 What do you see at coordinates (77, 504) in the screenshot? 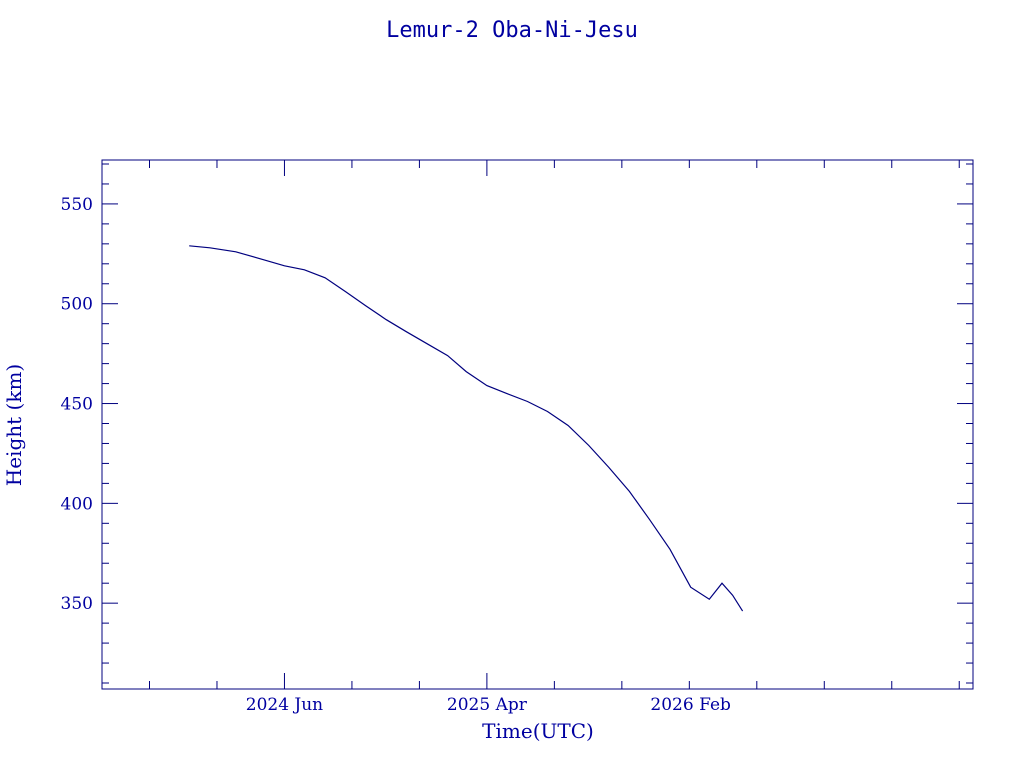
I see `y-tick-label: 400` at bounding box center [77, 504].